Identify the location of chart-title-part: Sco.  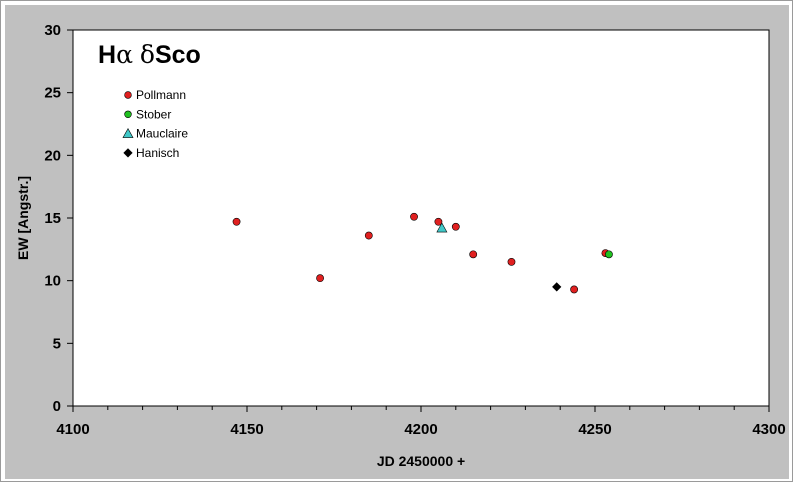
(178, 55).